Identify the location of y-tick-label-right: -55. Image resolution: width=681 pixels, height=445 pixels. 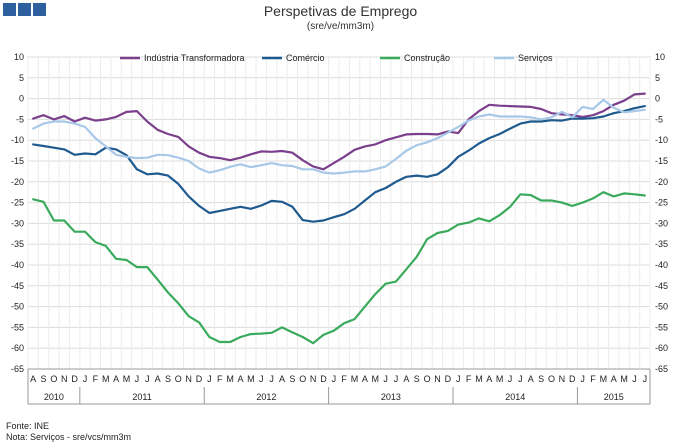
(661, 327).